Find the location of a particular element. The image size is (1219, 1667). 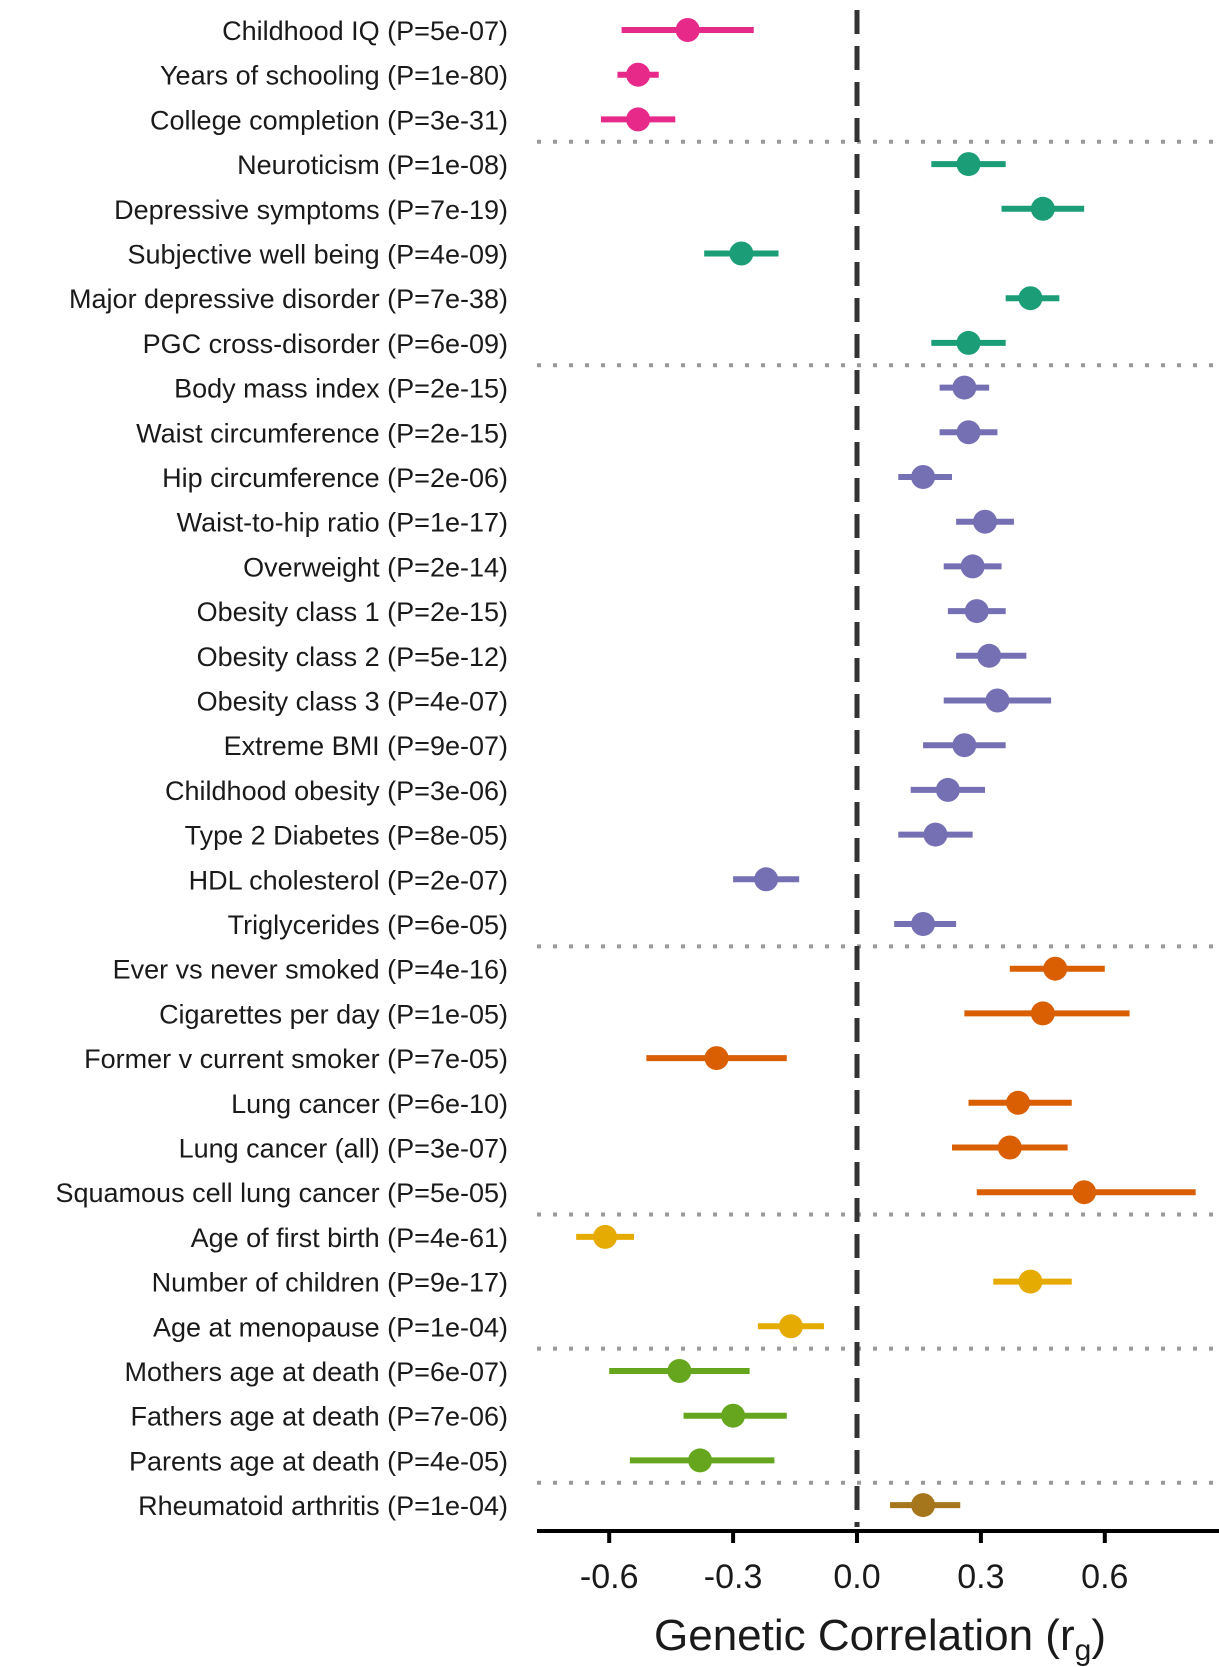

row-label: Former v current smoker (P=7e-05) is located at coordinates (296, 1059).